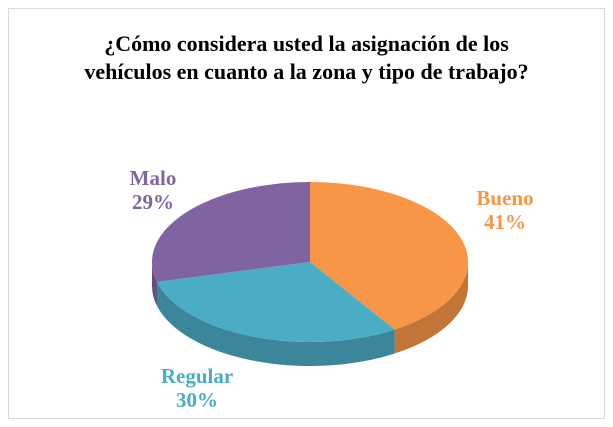 This screenshot has height=427, width=613. Describe the element at coordinates (153, 202) in the screenshot. I see `slice-value-label: 29%` at that location.